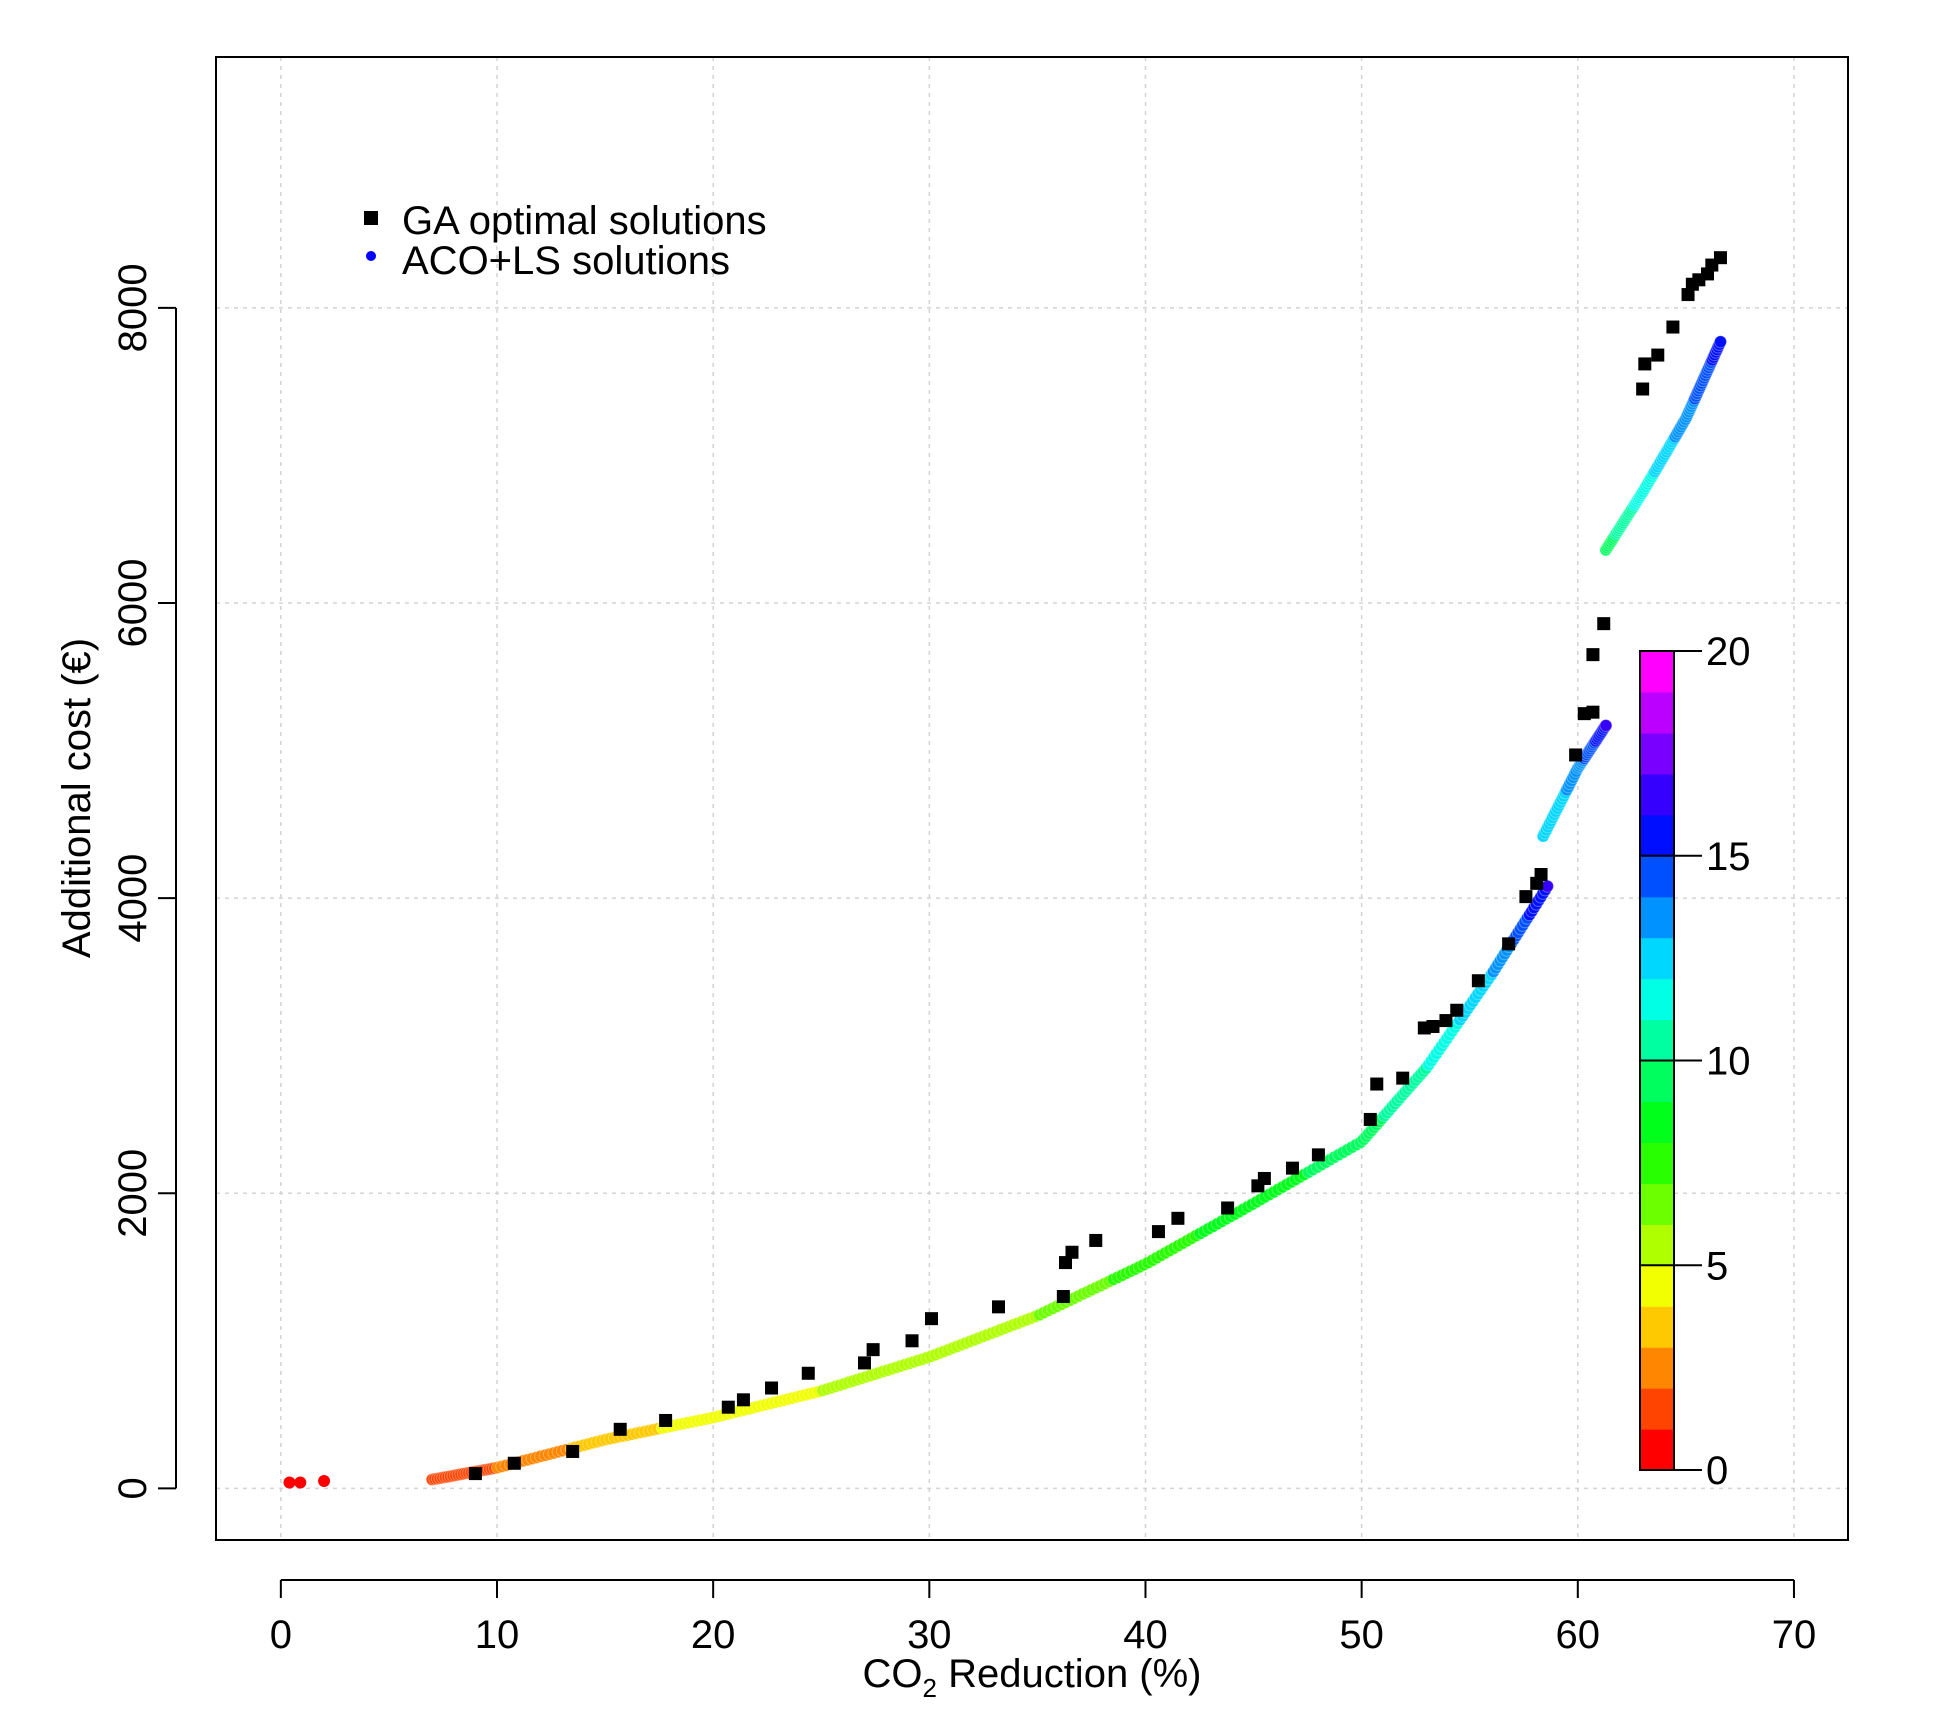 The width and height of the screenshot is (1936, 1722). I want to click on y-tick-label: 2000, so click(133, 1193).